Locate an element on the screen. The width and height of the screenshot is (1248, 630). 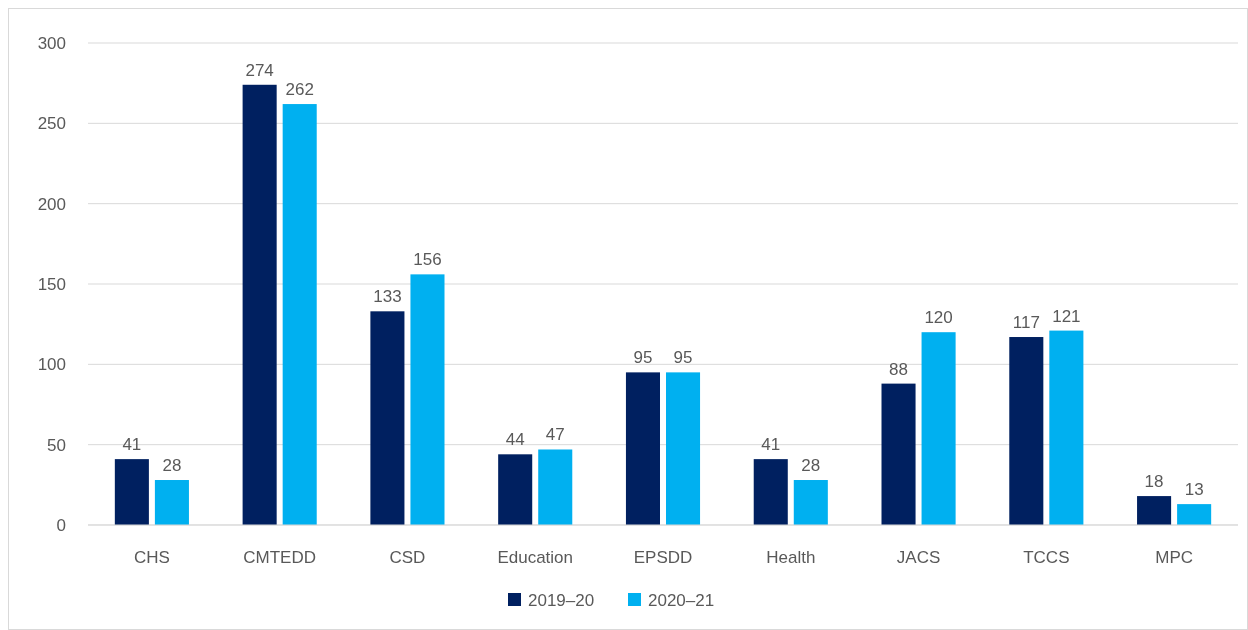
data-label: 133 is located at coordinates (387, 297).